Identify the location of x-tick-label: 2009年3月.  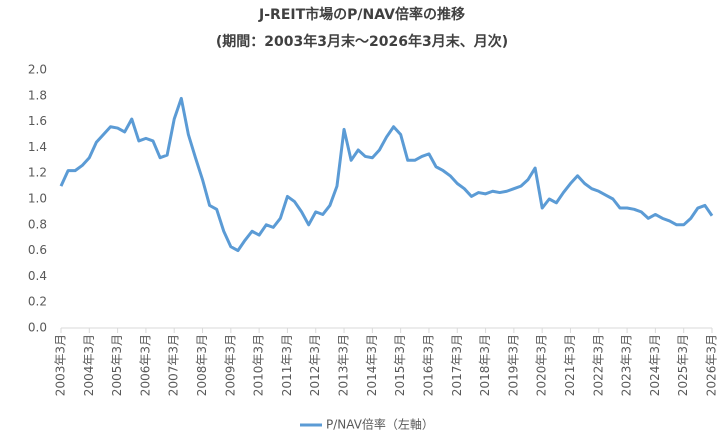
(230, 365).